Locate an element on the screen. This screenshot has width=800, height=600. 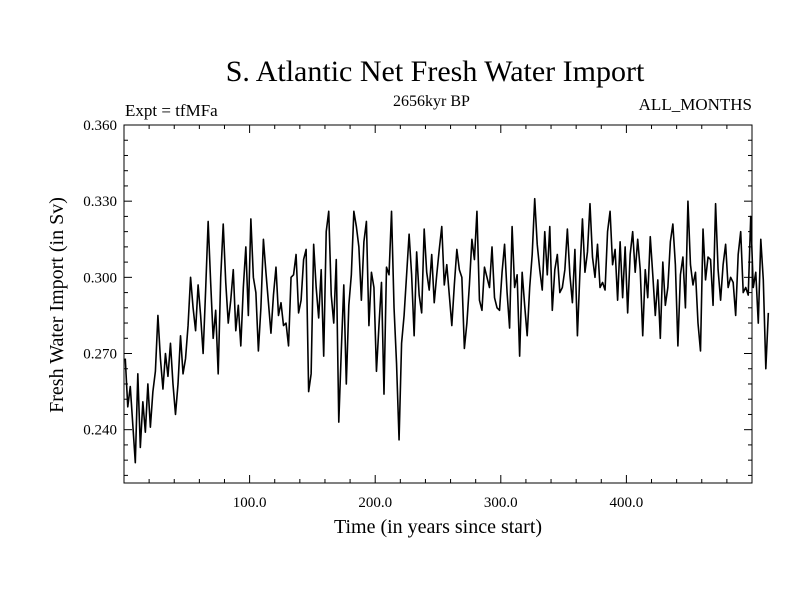
y-tick-label: 0.300 is located at coordinates (100, 278).